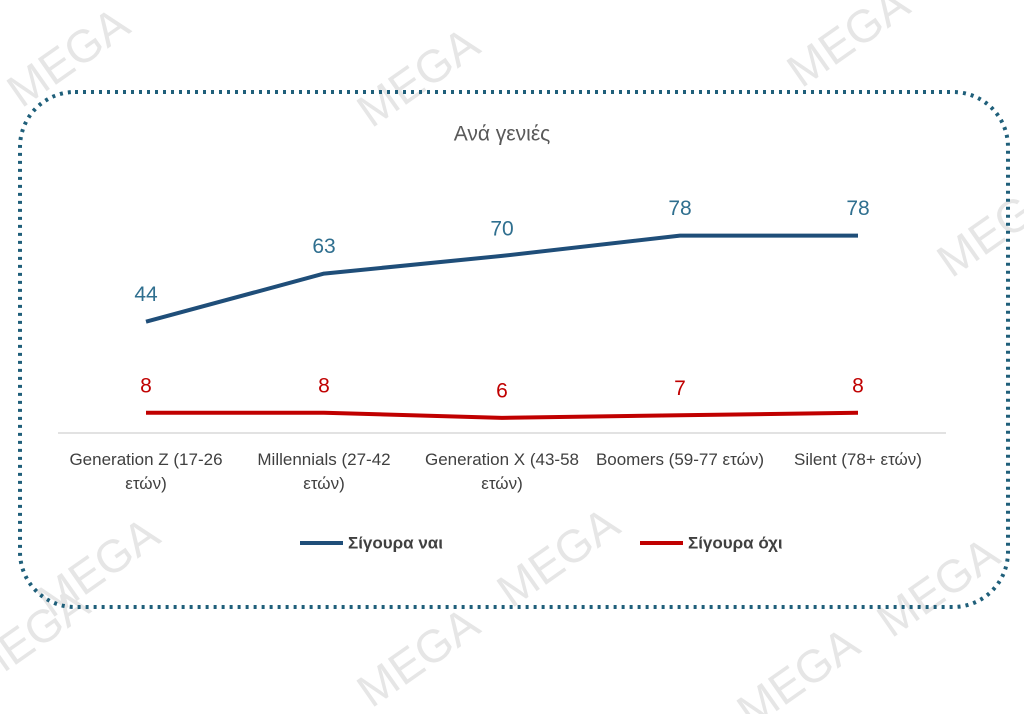  What do you see at coordinates (146, 294) in the screenshot?
I see `data-label: 44` at bounding box center [146, 294].